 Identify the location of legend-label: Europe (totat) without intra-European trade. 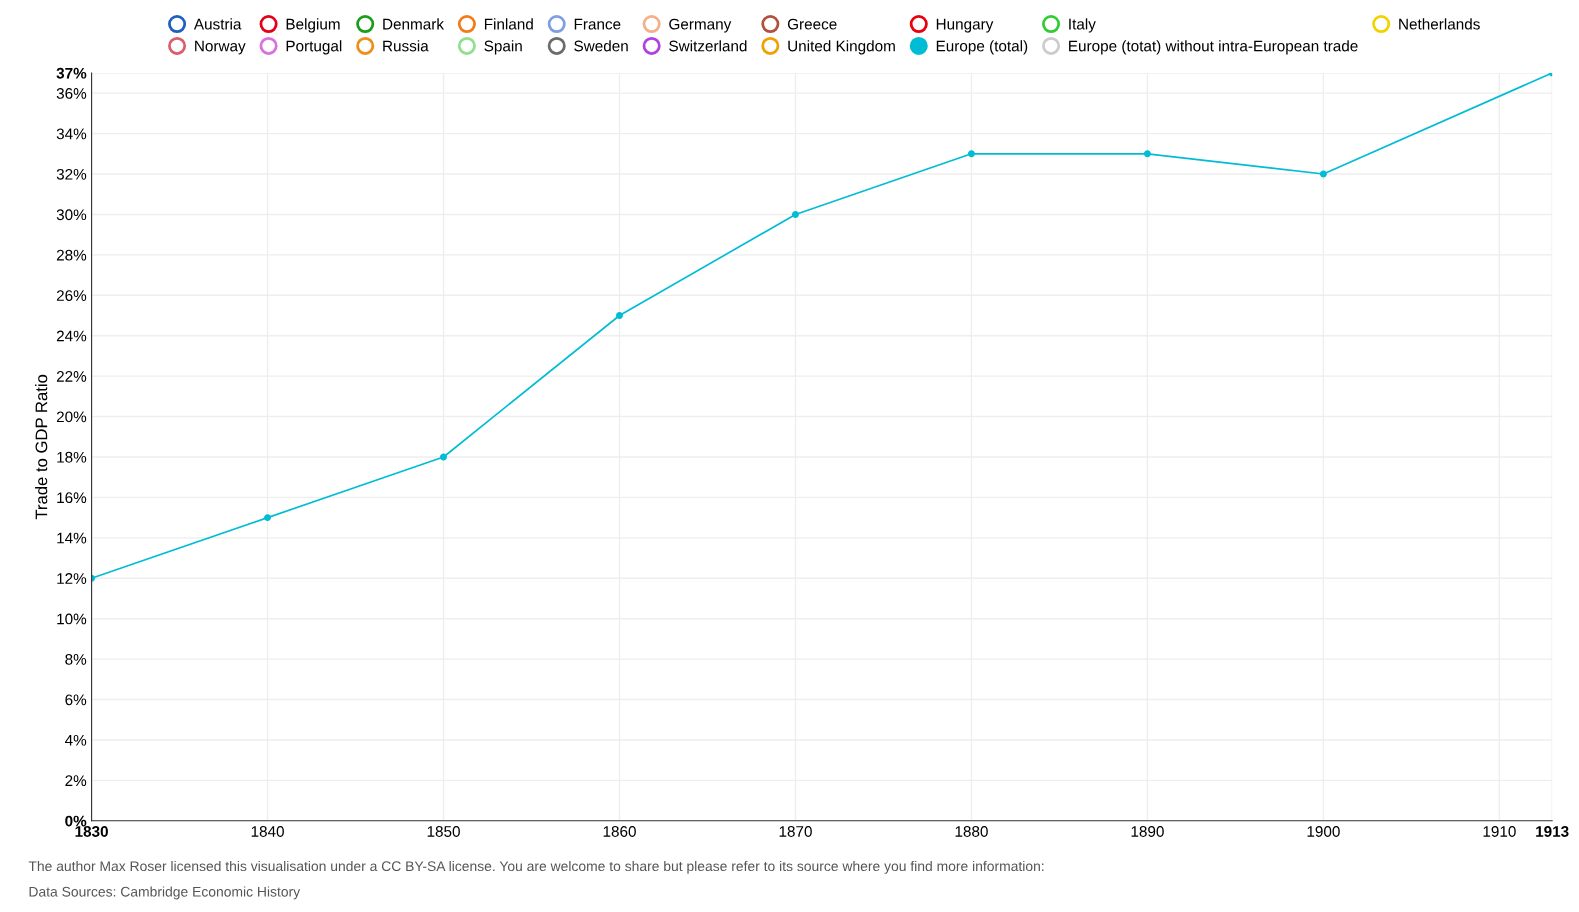
(1213, 47).